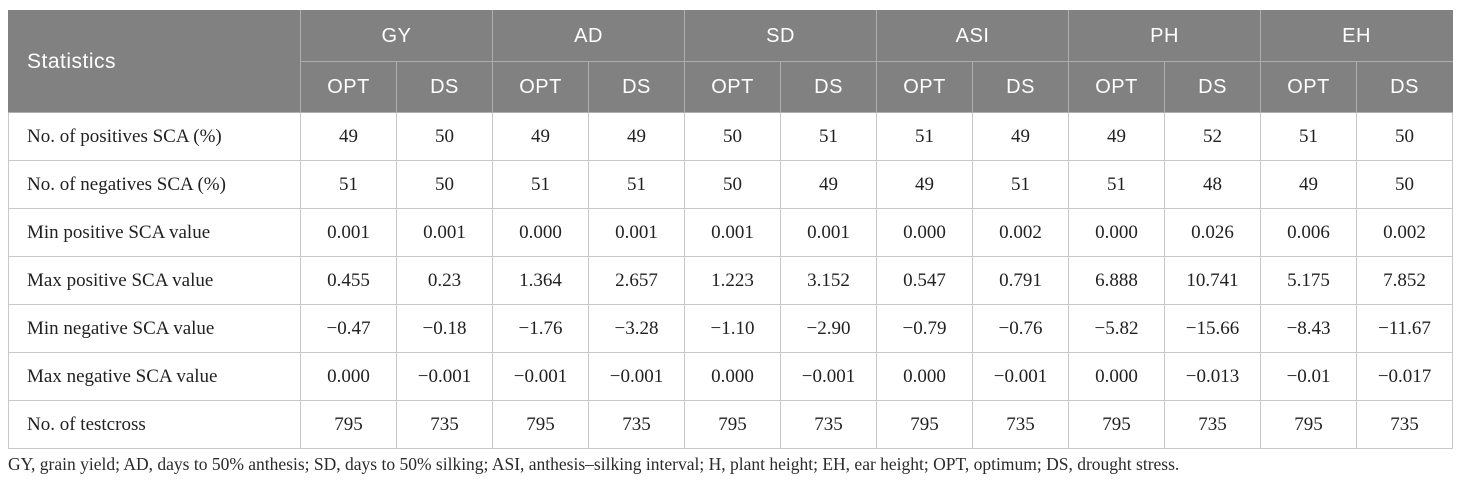 This screenshot has height=486, width=1460. What do you see at coordinates (588, 36) in the screenshot?
I see `trait-header-ad: AD` at bounding box center [588, 36].